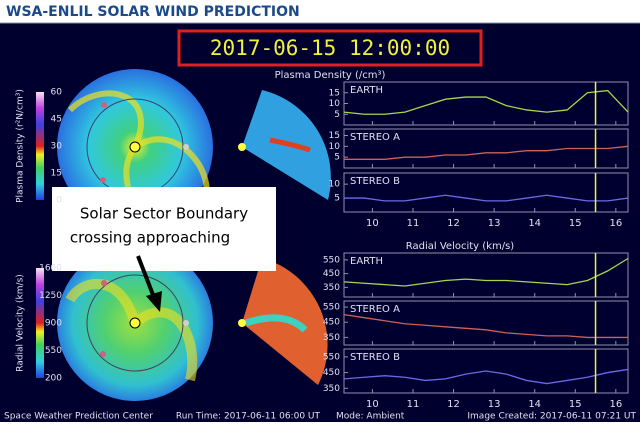 This screenshot has height=426, width=640. Describe the element at coordinates (56, 120) in the screenshot. I see `colorbar-tick-label: 45` at that location.